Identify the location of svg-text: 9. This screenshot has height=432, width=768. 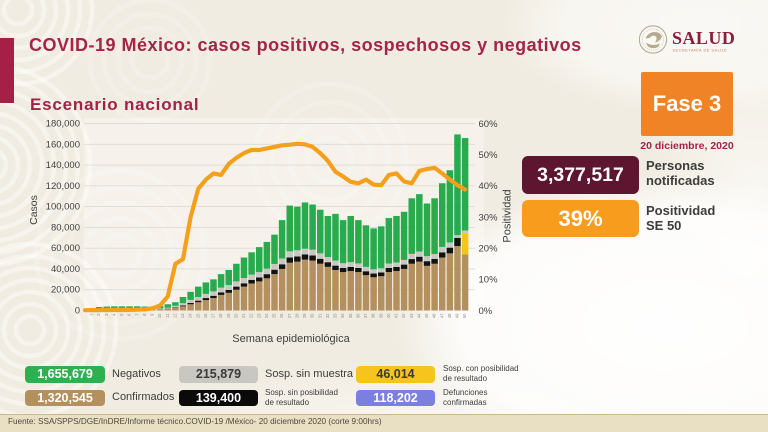
(152, 314).